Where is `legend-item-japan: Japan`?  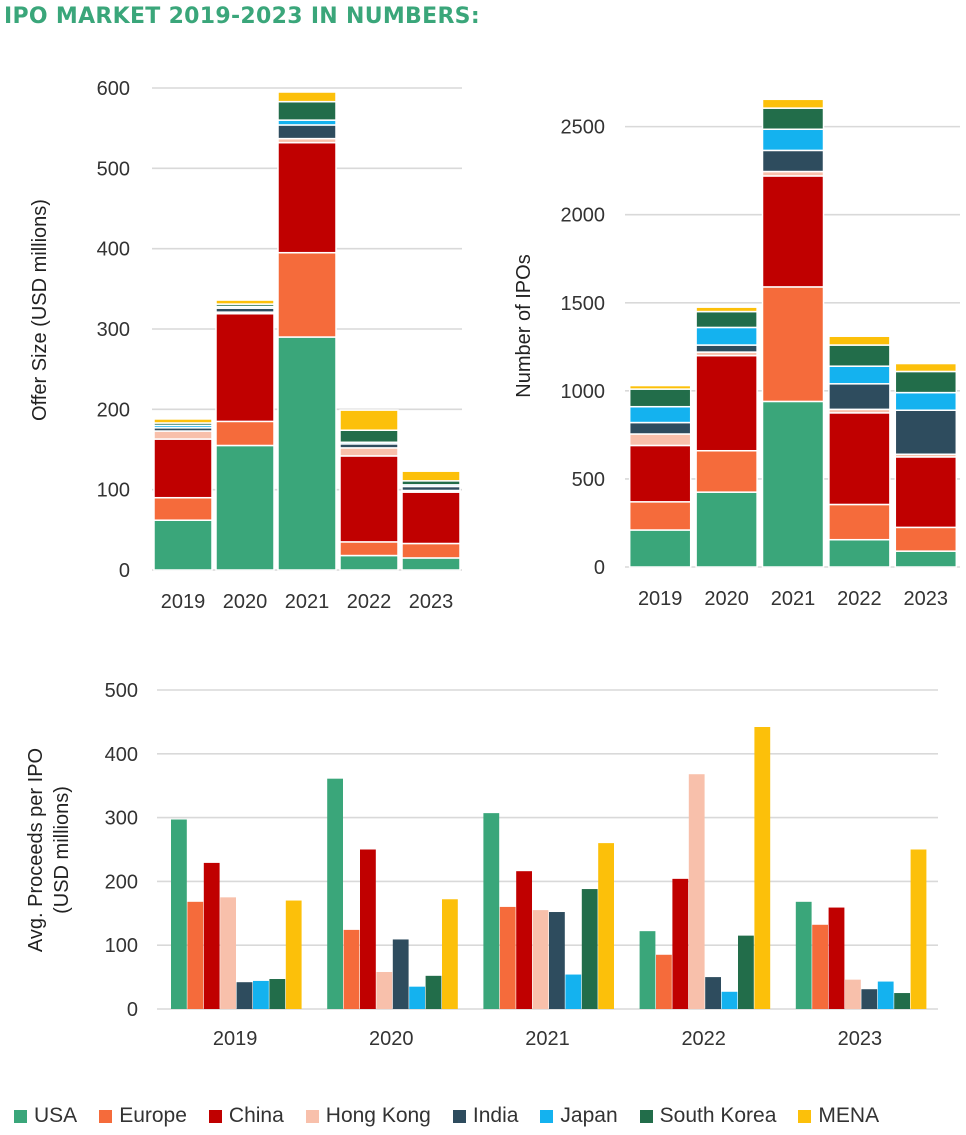 legend-item-japan: Japan is located at coordinates (579, 1116).